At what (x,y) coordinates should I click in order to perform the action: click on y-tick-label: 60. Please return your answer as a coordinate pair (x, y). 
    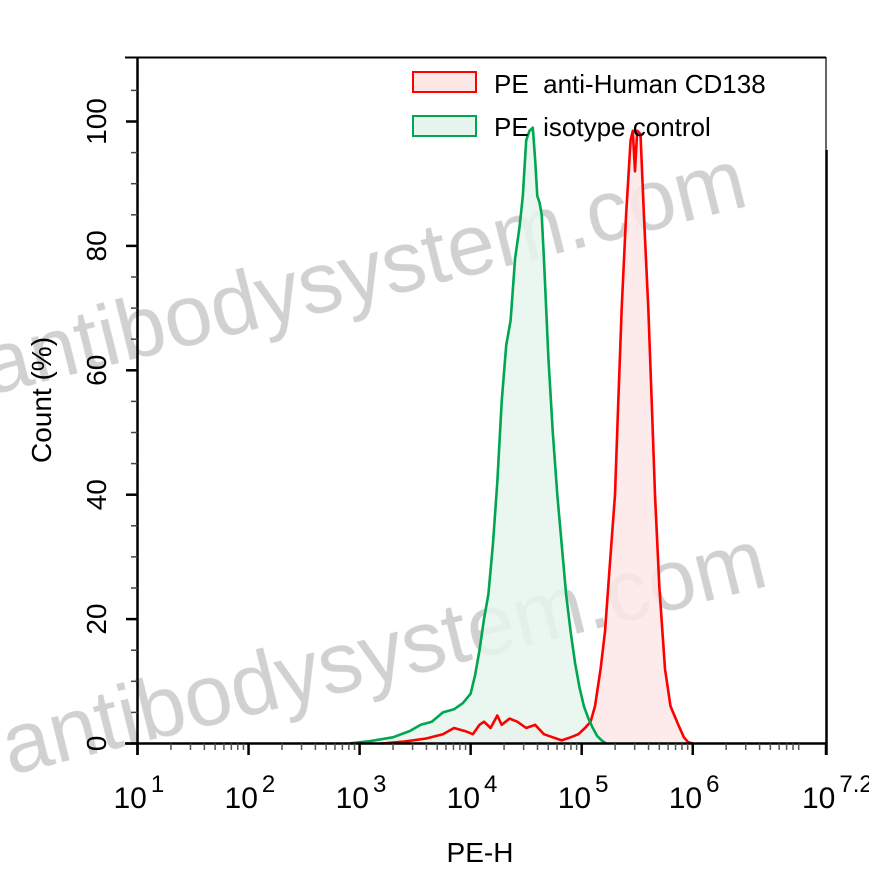
    Looking at the image, I should click on (96, 370).